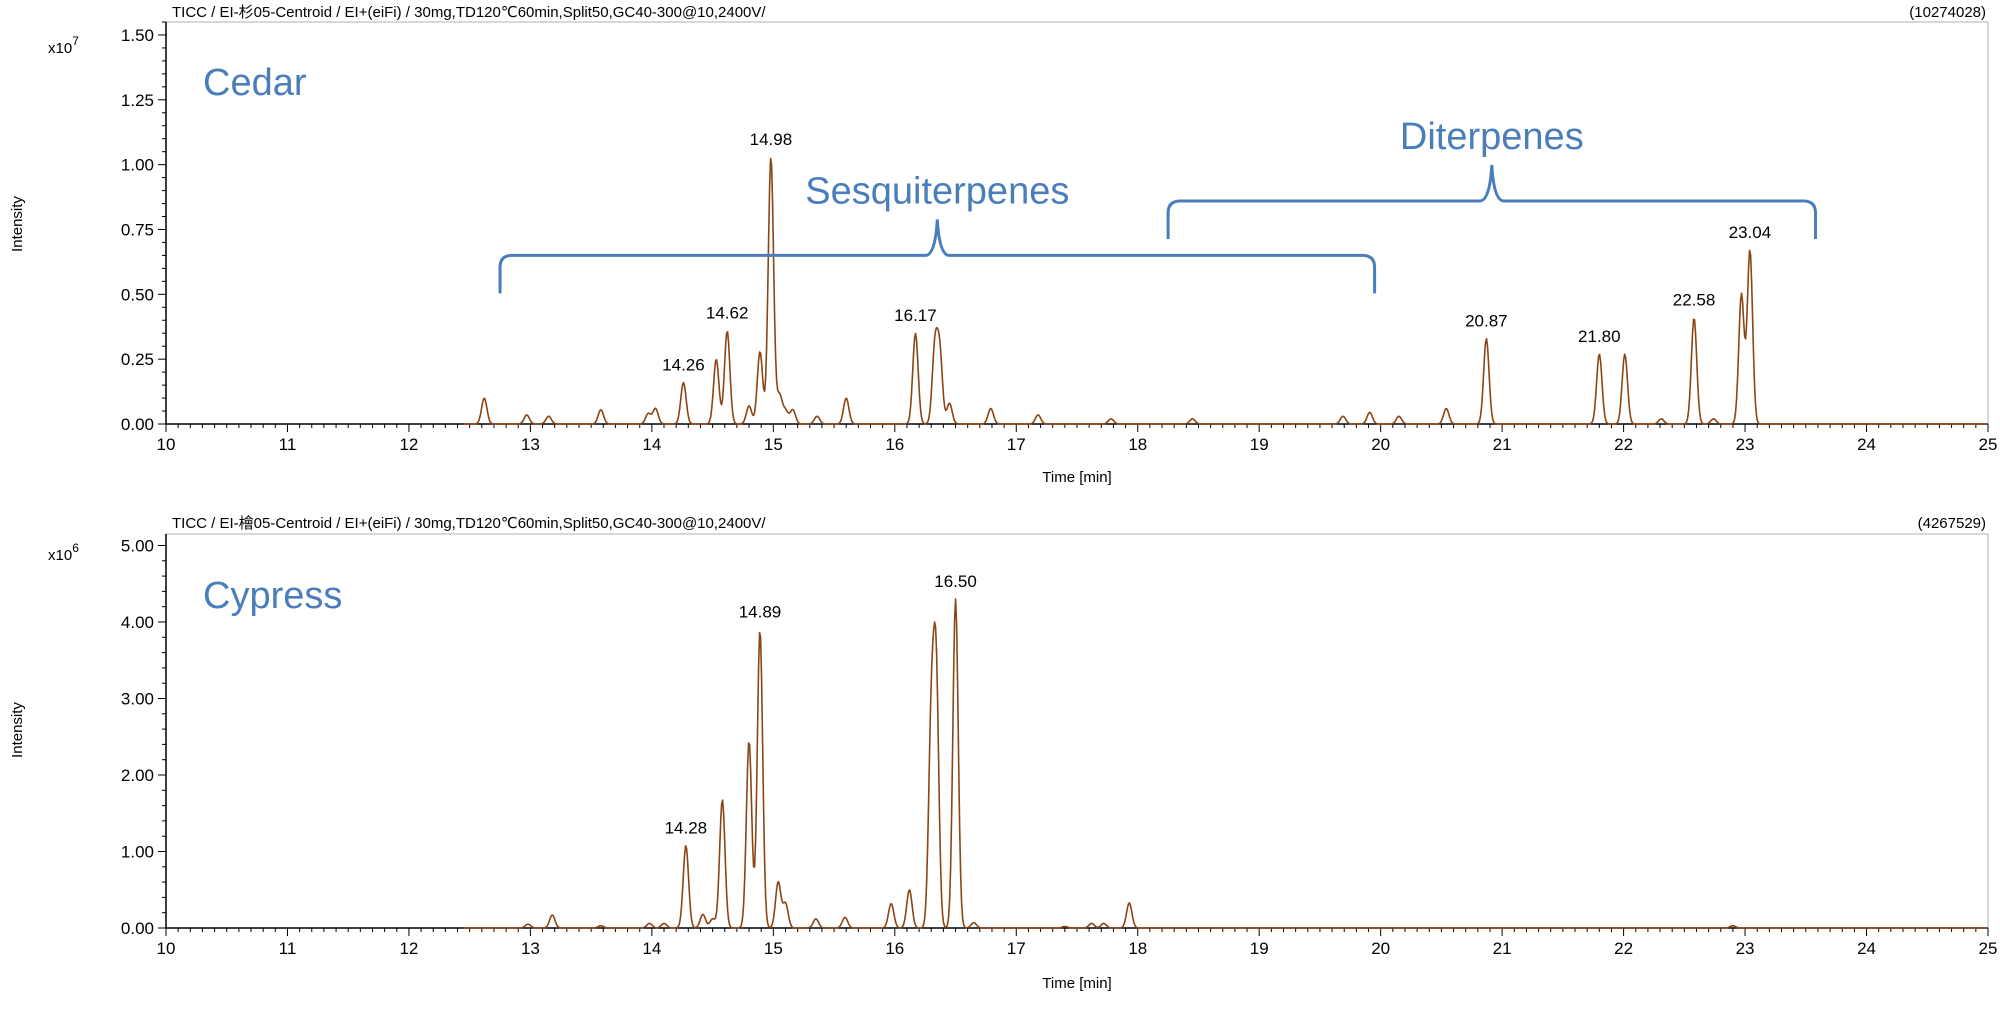 This screenshot has width=2000, height=1010. I want to click on peak-label: 14.89, so click(760, 612).